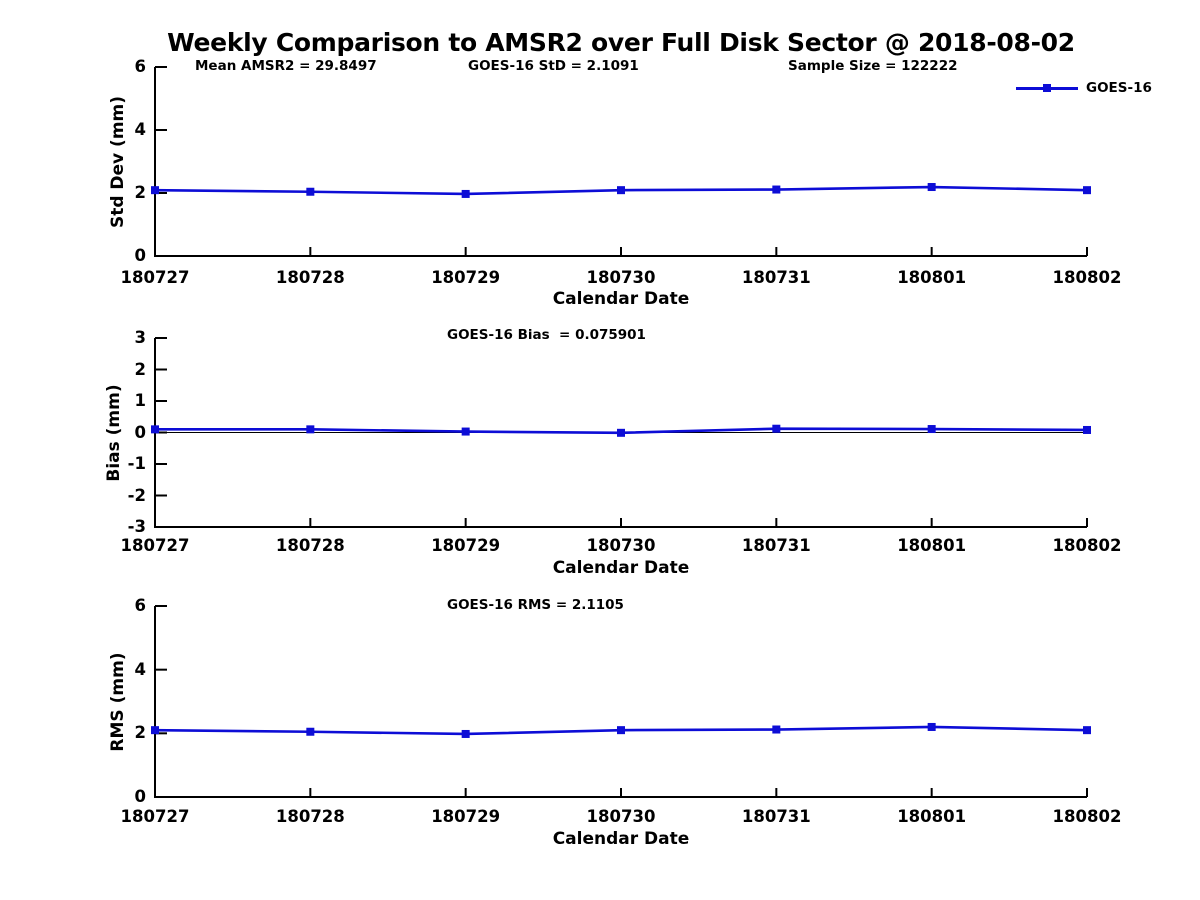 The height and width of the screenshot is (900, 1200). Describe the element at coordinates (136, 463) in the screenshot. I see `y-tick-label: -1` at that location.